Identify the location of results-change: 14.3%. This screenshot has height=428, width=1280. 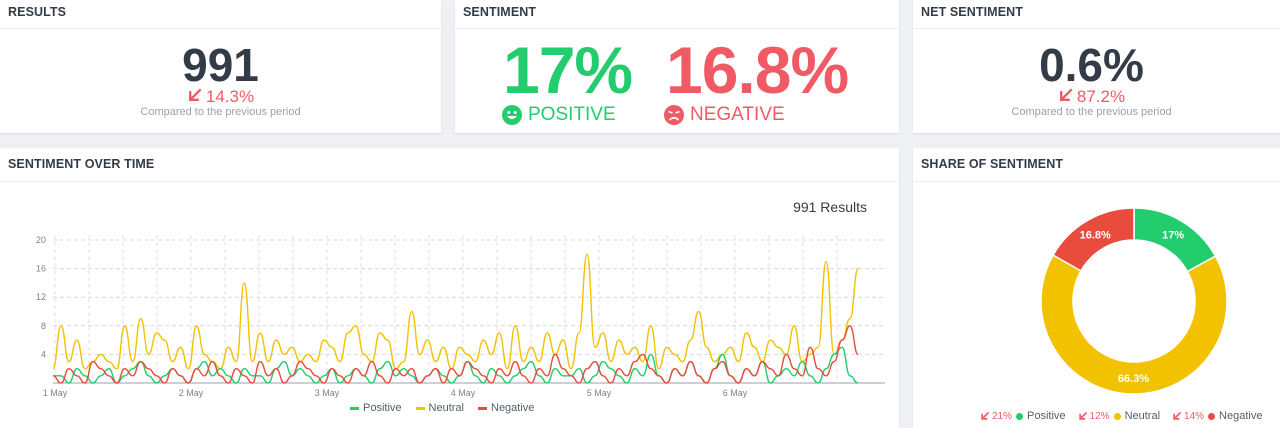
(220, 97).